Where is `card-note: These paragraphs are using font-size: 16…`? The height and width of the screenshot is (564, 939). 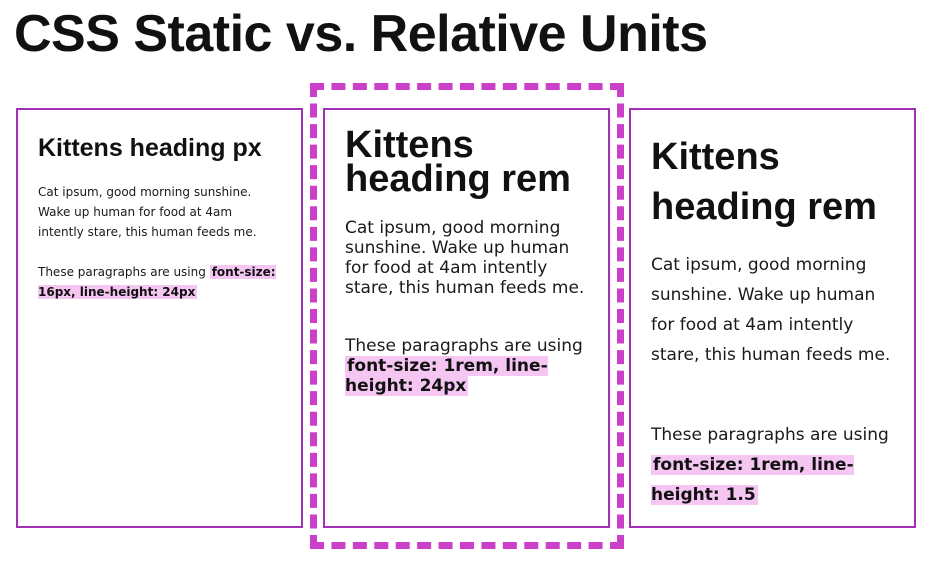 card-note: These paragraphs are using font-size: 16… is located at coordinates (158, 282).